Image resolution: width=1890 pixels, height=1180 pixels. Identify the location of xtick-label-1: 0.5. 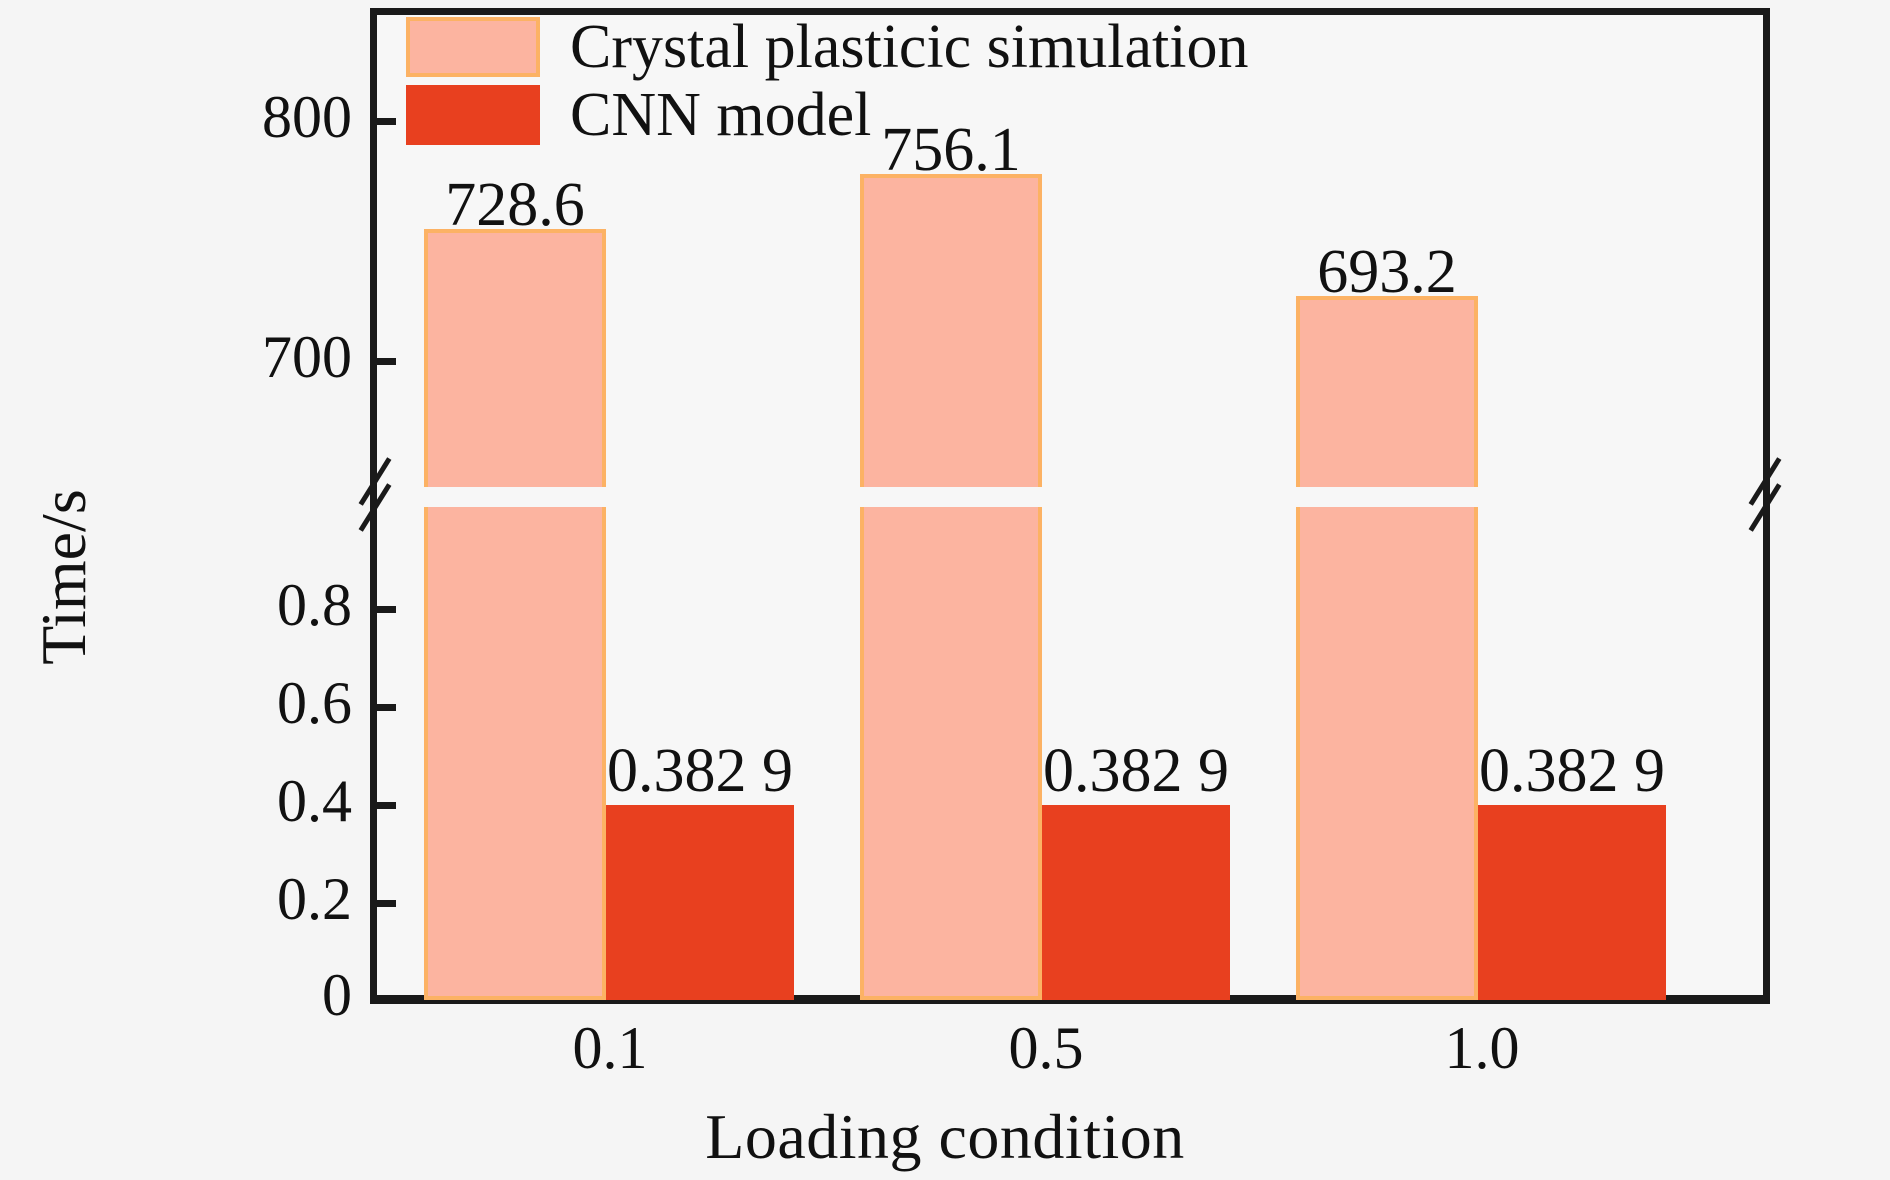
(1046, 1048).